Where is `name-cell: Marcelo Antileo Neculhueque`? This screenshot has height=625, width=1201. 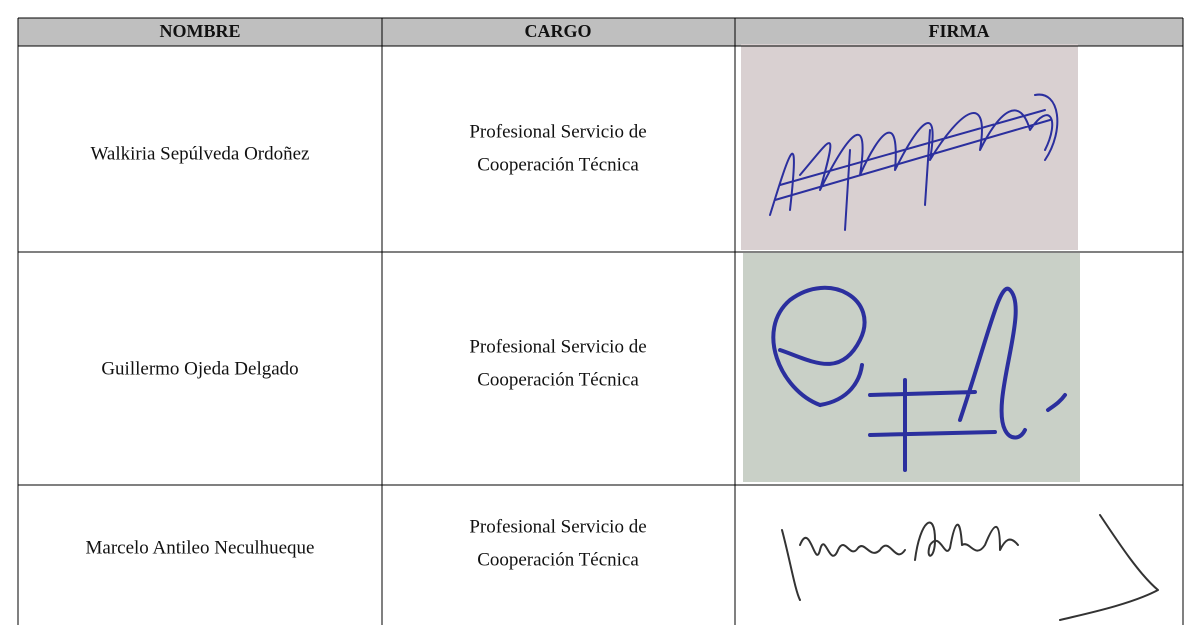
name-cell: Marcelo Antileo Neculhueque is located at coordinates (200, 547).